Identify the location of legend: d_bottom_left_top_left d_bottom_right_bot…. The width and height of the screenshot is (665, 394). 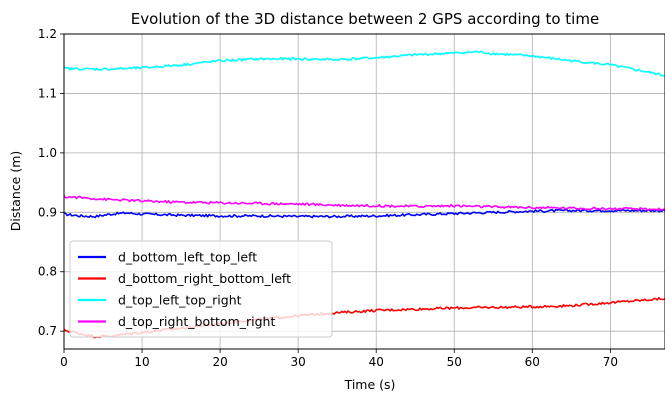
(201, 289).